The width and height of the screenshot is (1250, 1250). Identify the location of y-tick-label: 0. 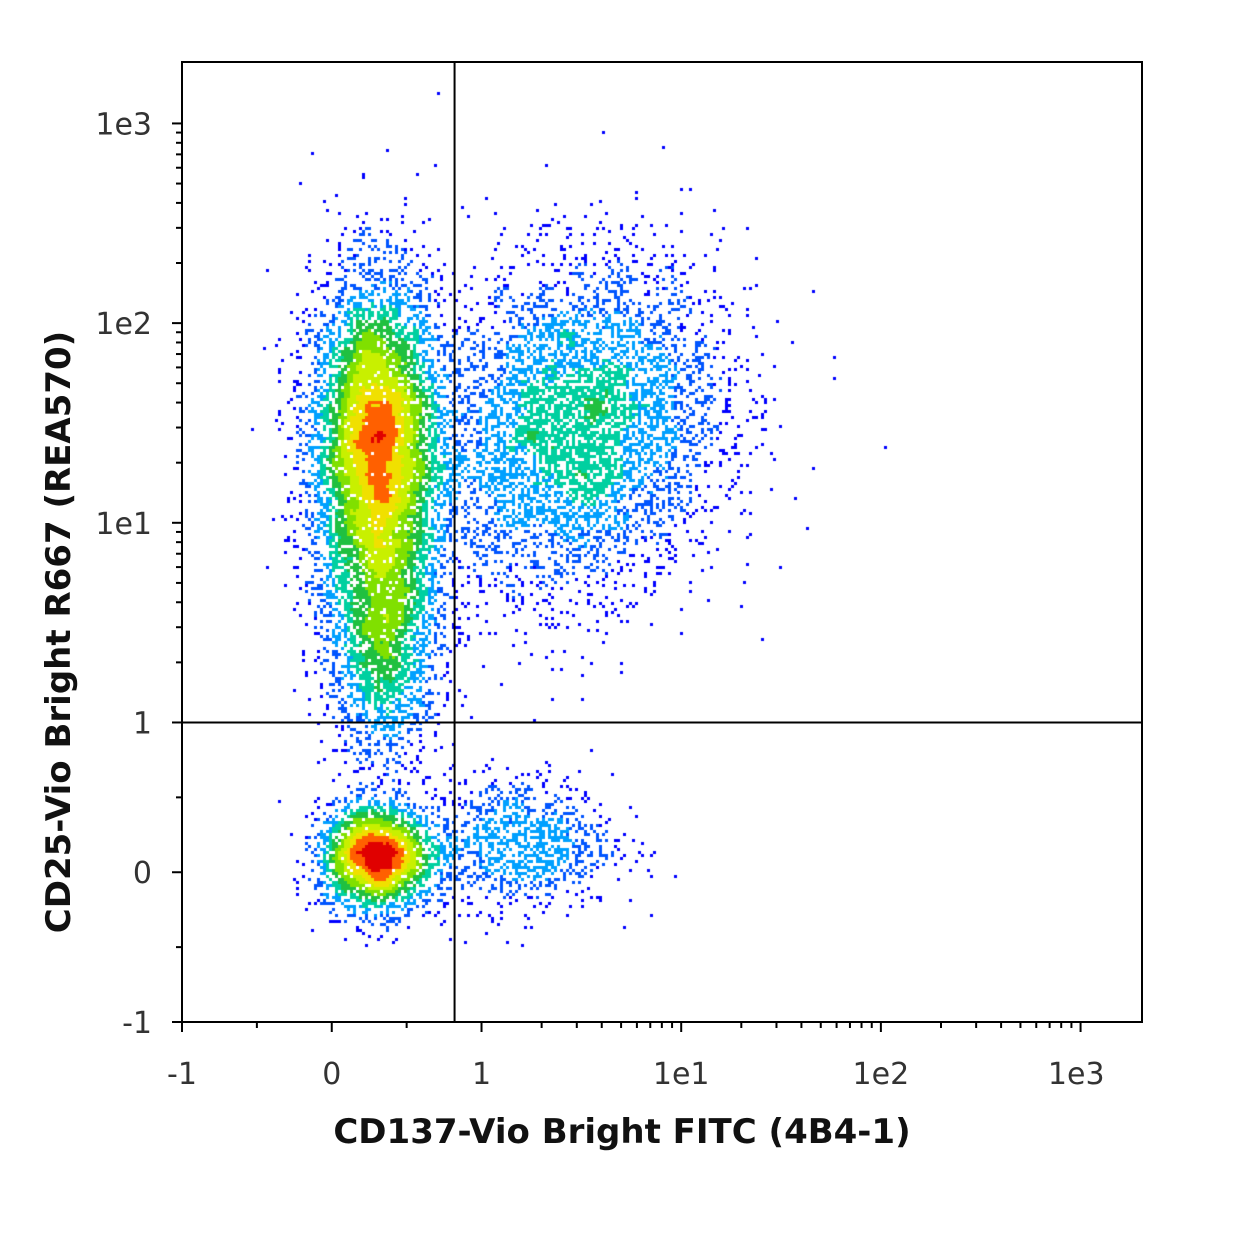
(142, 873).